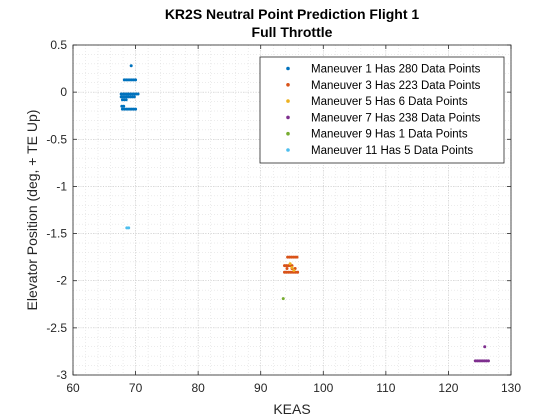  What do you see at coordinates (56, 328) in the screenshot?
I see `y-tick-label: -2.5` at bounding box center [56, 328].